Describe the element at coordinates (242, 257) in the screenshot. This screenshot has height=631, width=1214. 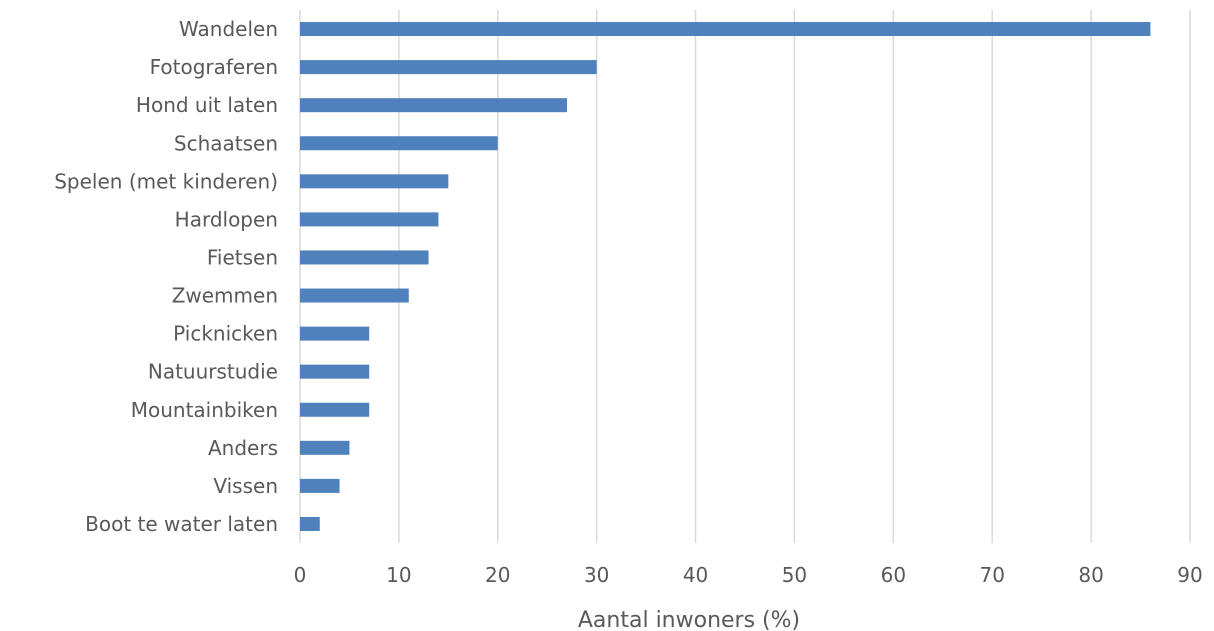
I see `category-label: Fietsen` at that location.